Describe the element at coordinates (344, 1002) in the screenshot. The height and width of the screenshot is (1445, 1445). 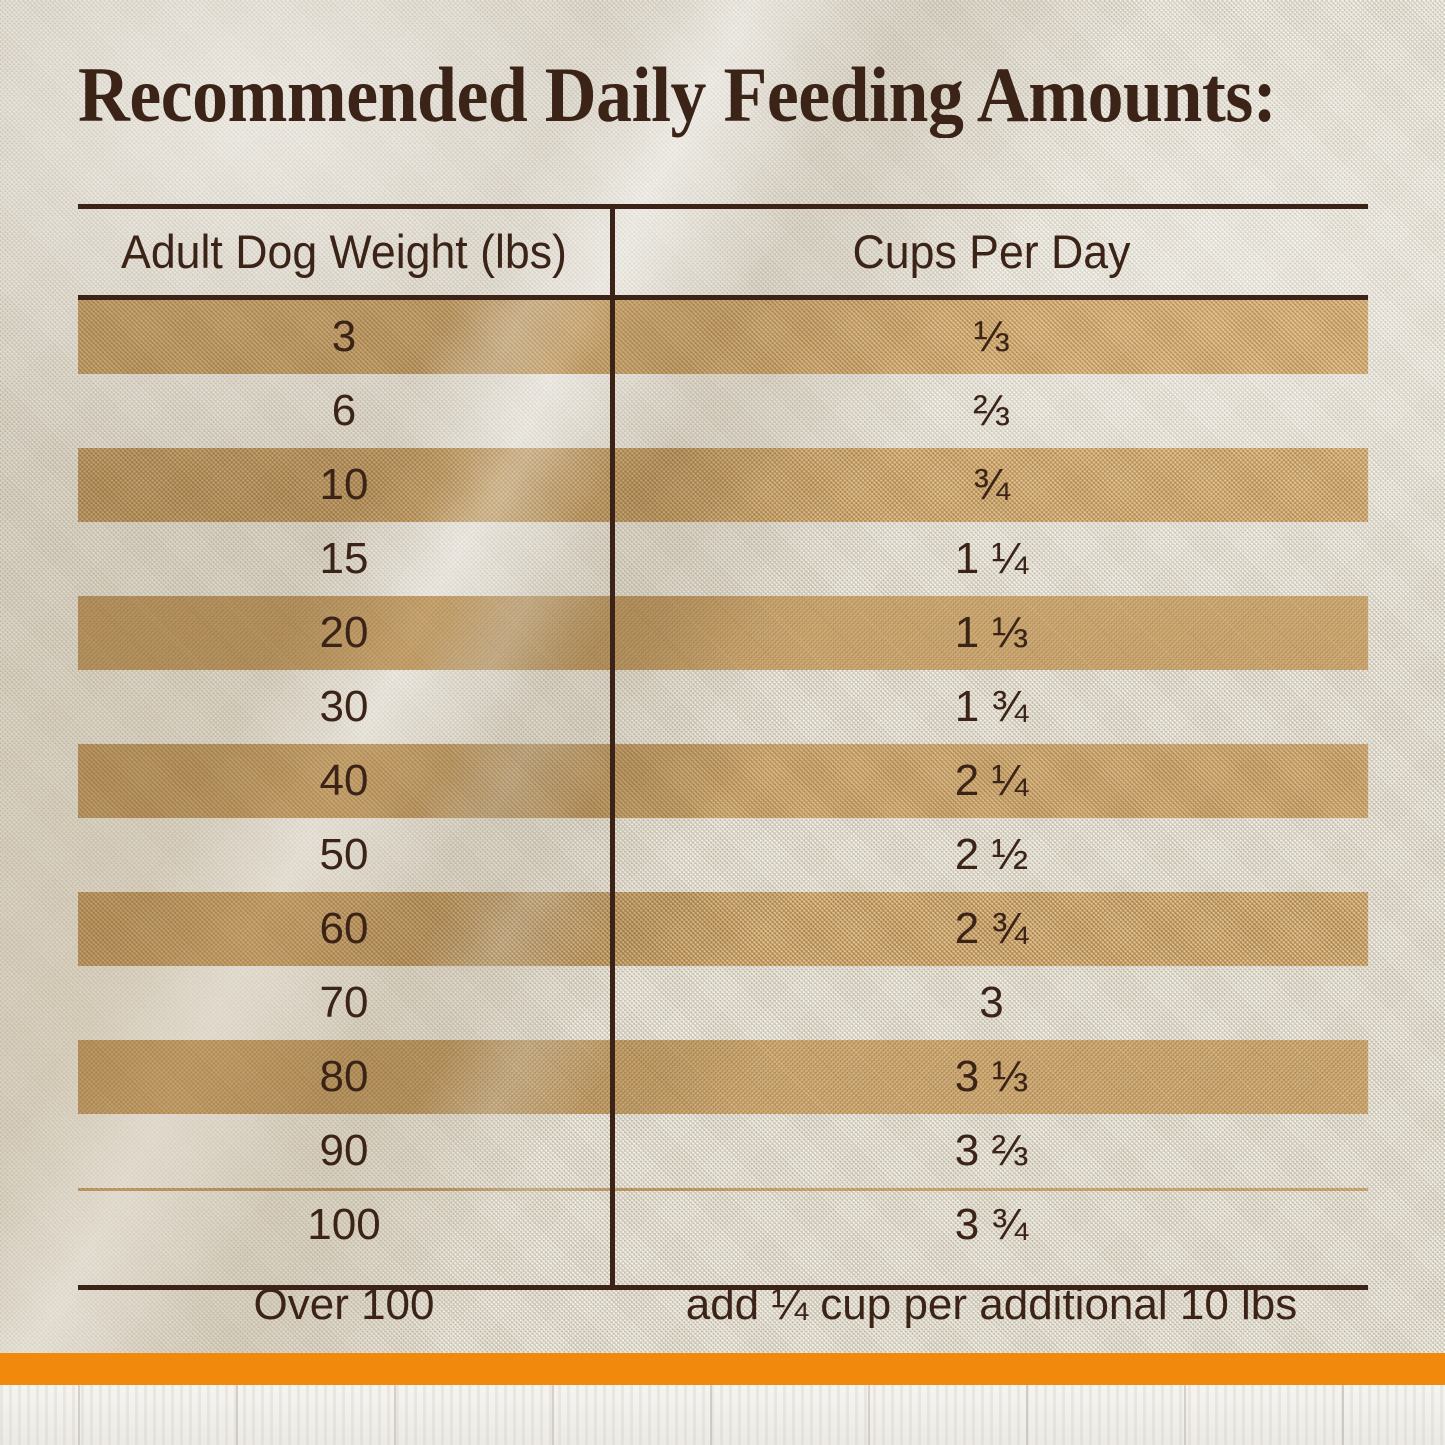
I see `table-row: 70` at that location.